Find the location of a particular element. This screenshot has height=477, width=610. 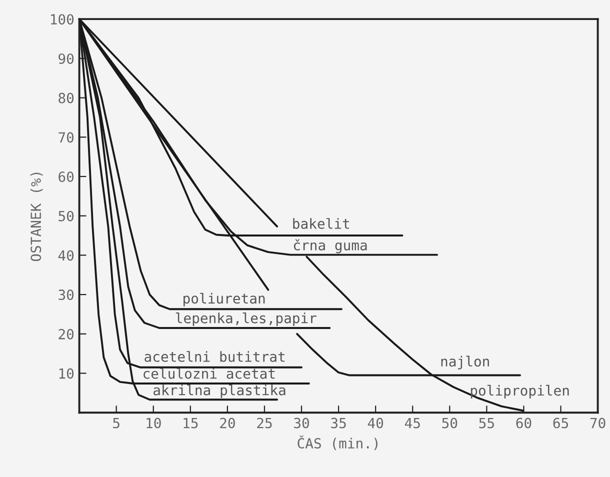

x-tick-label: 60 is located at coordinates (524, 423).